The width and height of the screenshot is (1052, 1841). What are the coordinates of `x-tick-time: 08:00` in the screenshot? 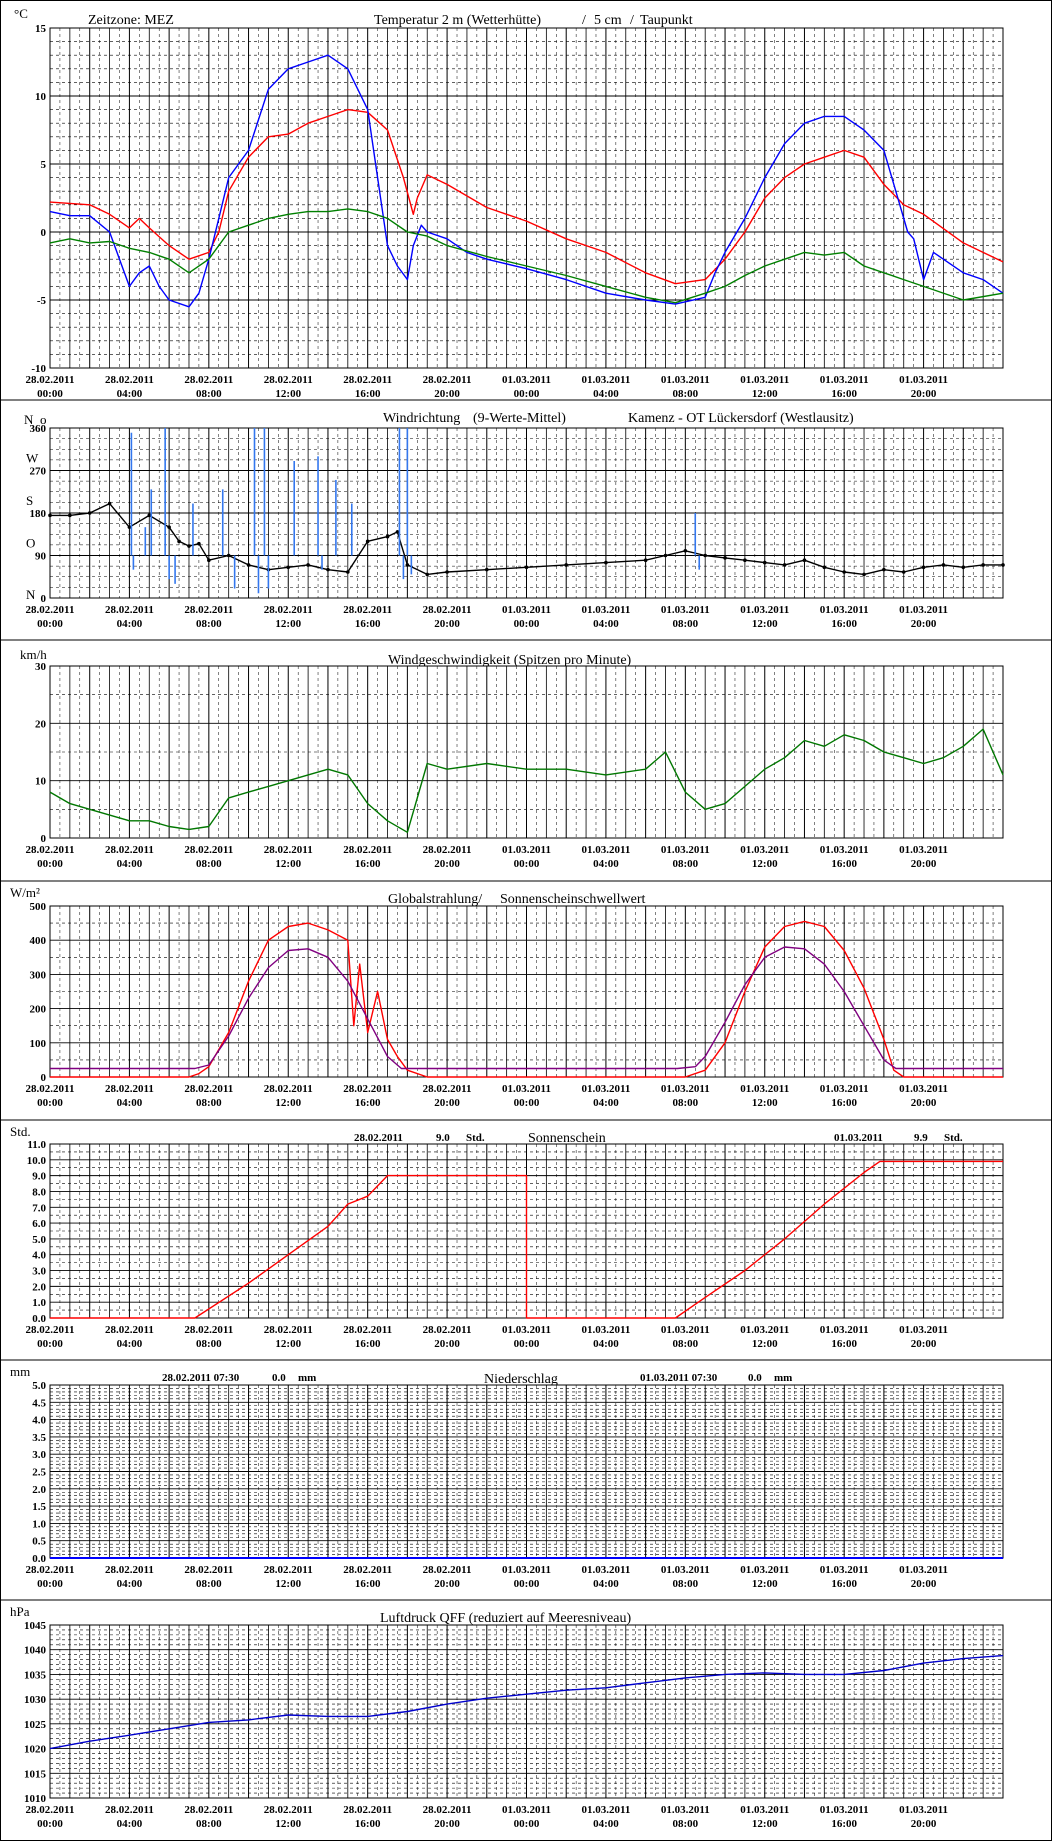 It's located at (209, 624).